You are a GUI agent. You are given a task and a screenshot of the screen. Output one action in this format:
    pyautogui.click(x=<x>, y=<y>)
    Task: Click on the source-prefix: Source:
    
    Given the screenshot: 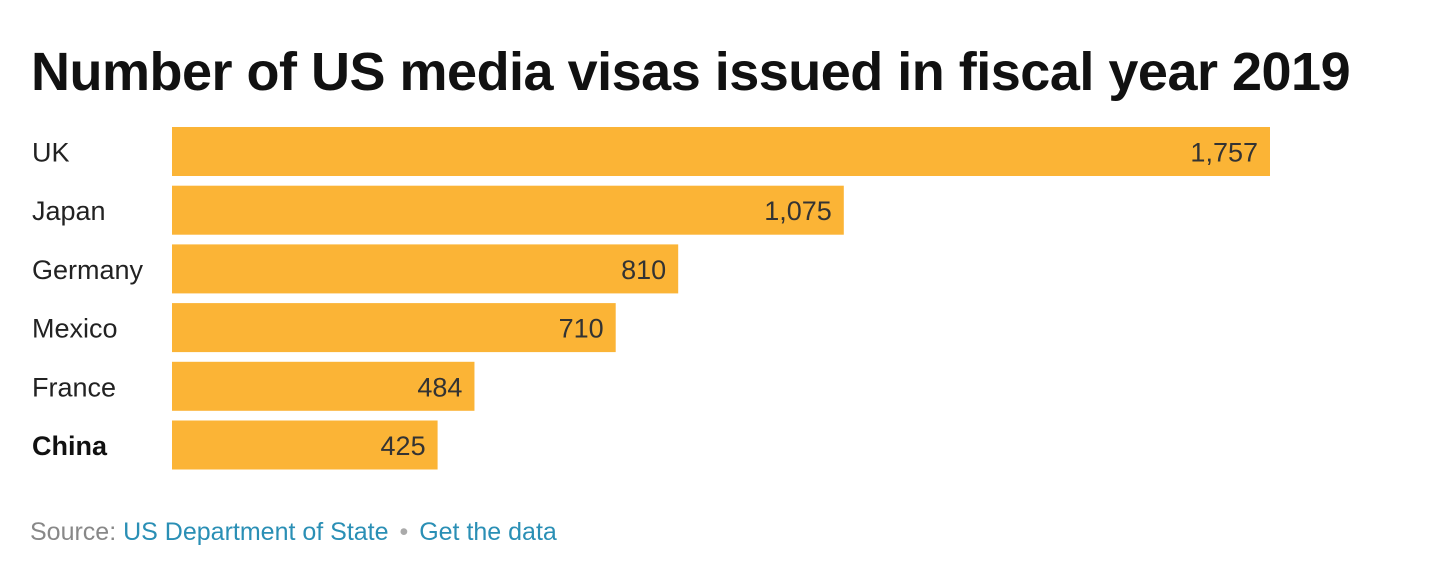 What is the action you would take?
    pyautogui.click(x=73, y=532)
    